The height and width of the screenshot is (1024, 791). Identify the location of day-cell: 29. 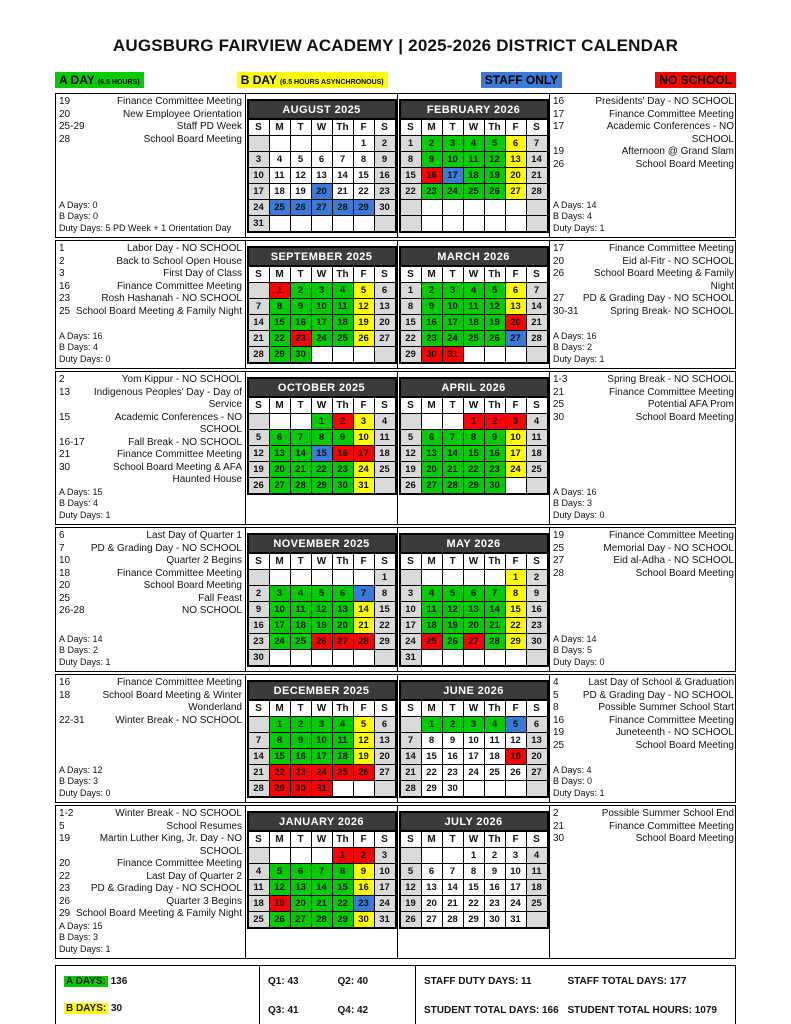
(321, 486).